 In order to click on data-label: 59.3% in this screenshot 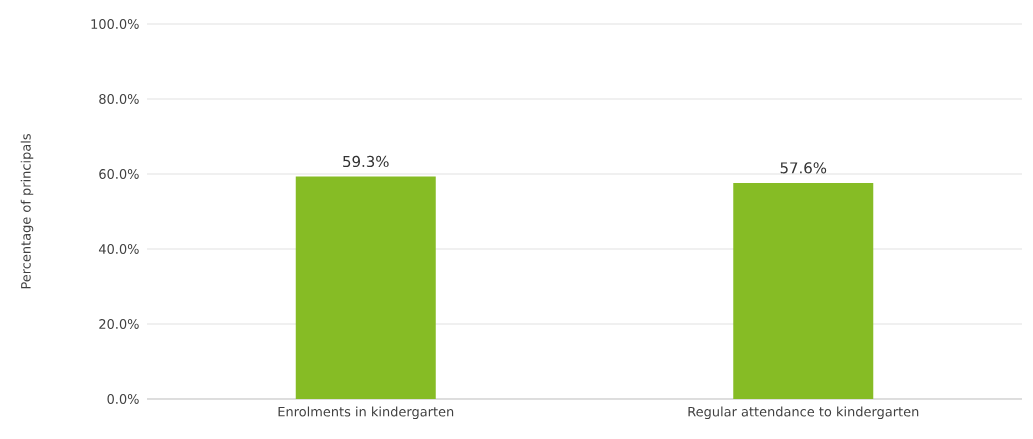, I will do `click(366, 161)`.